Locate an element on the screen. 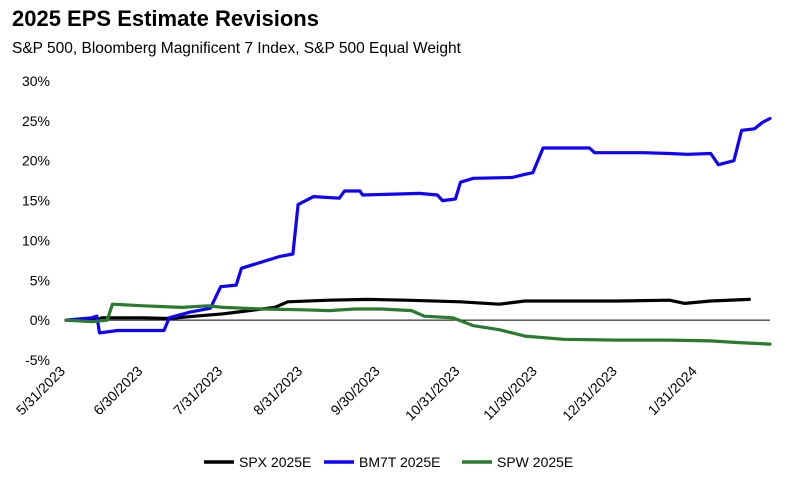 Image resolution: width=800 pixels, height=485 pixels. series-line-spx-2025e is located at coordinates (407, 309).